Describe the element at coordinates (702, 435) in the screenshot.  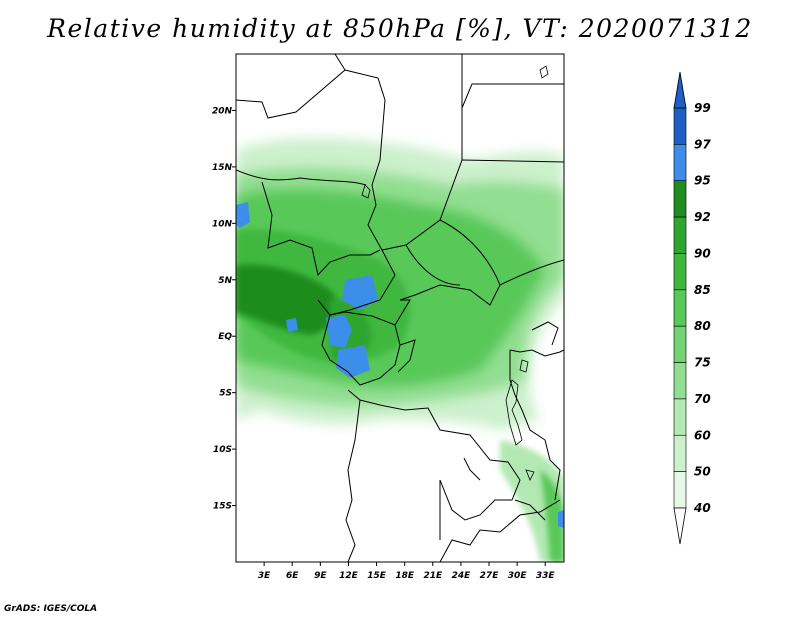
I see `colorbar-label: 60` at that location.